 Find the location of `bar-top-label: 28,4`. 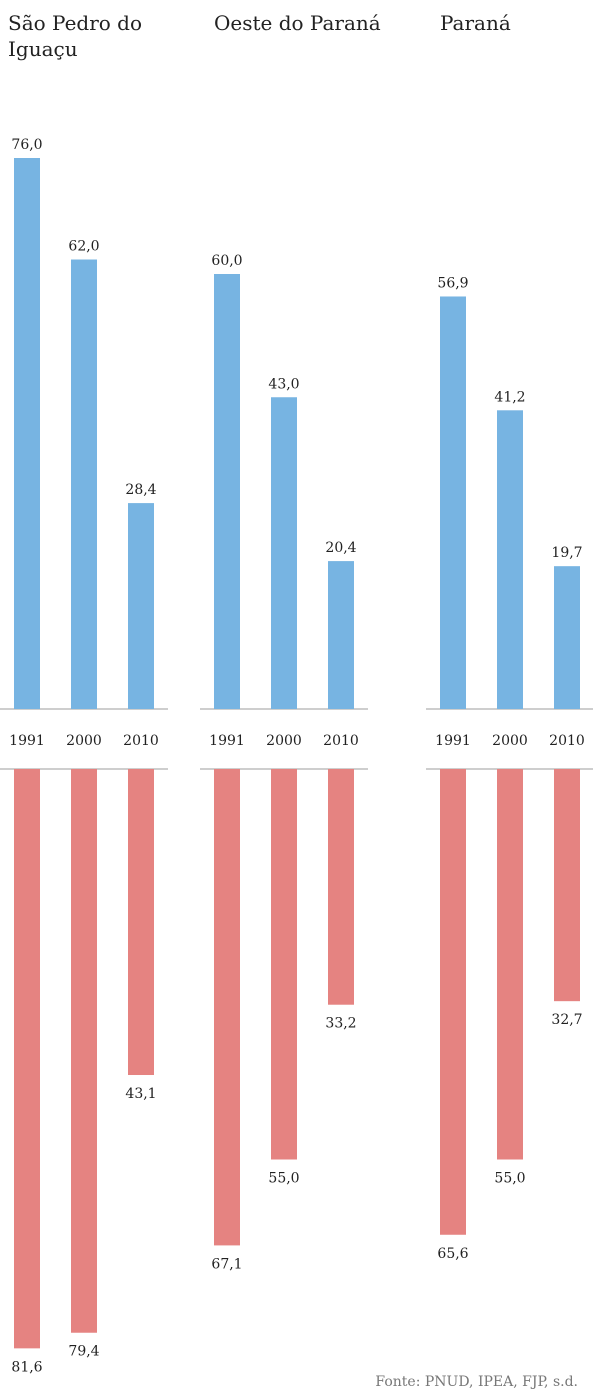

bar-top-label: 28,4 is located at coordinates (140, 490).